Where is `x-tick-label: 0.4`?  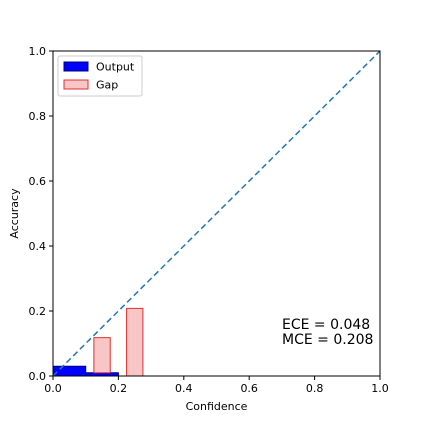 x-tick-label: 0.4 is located at coordinates (184, 388).